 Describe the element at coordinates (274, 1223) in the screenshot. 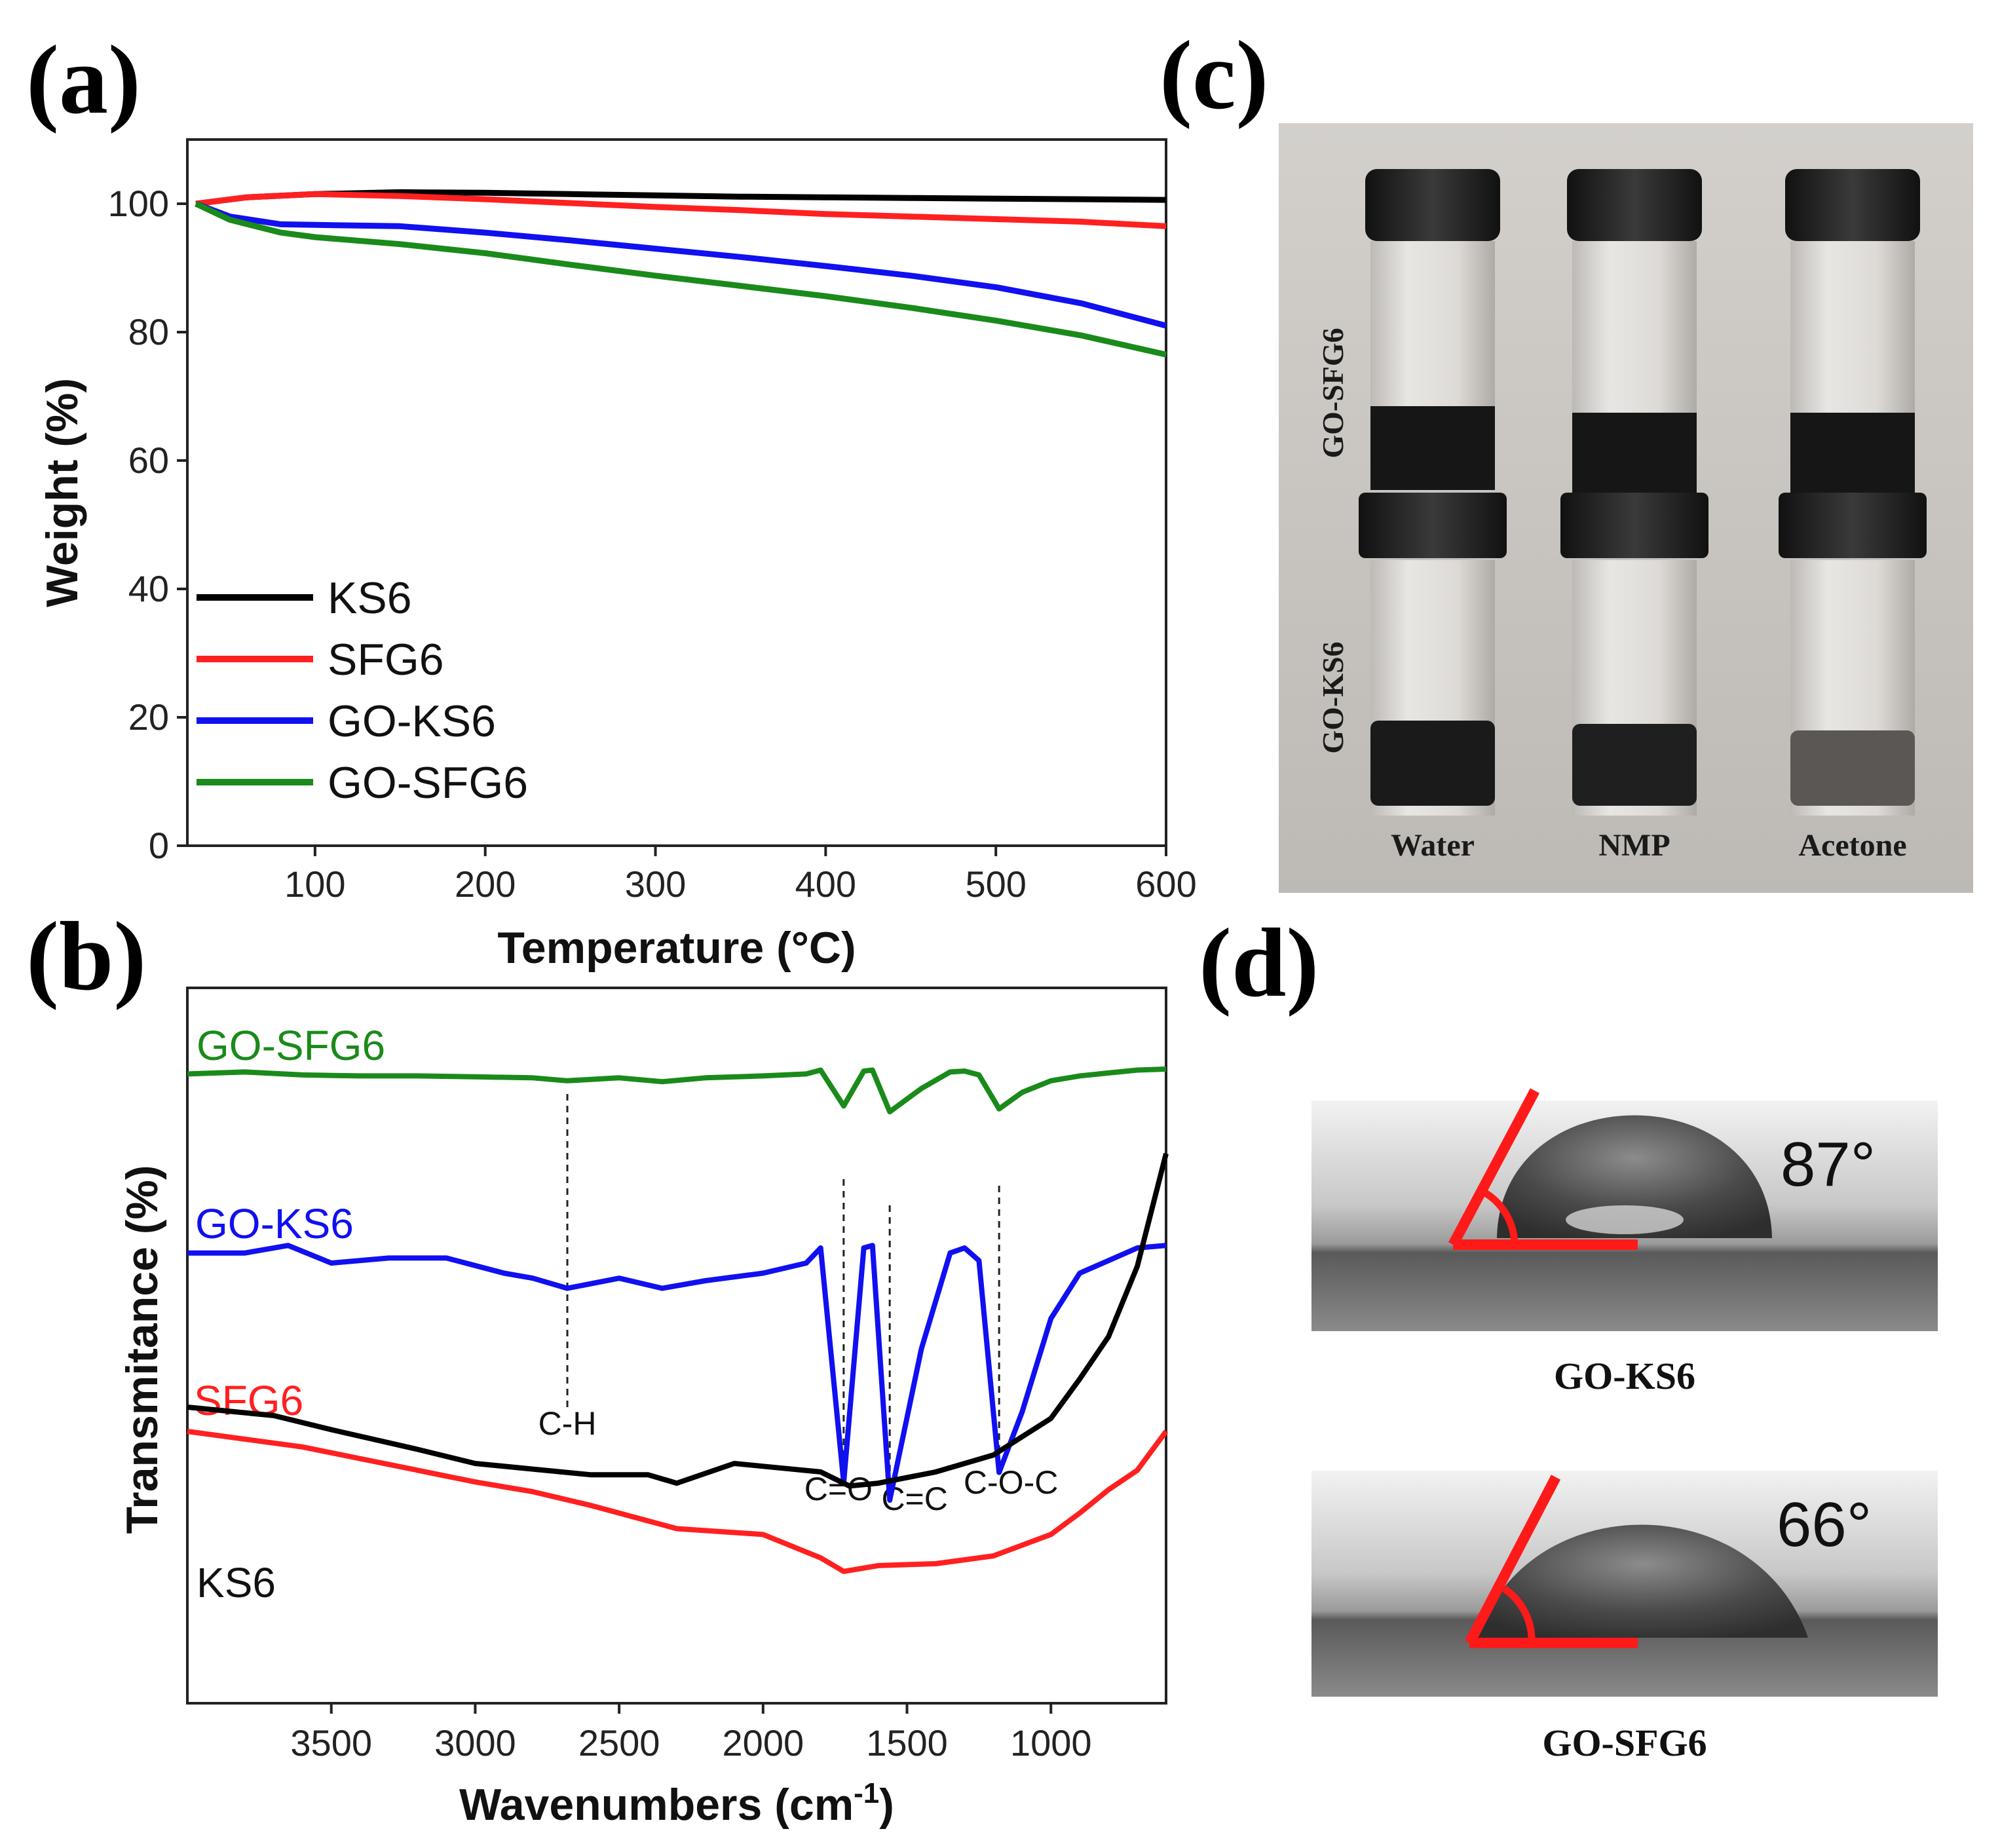

I see `ftir-series-label-go-ks6: GO-KS6` at that location.